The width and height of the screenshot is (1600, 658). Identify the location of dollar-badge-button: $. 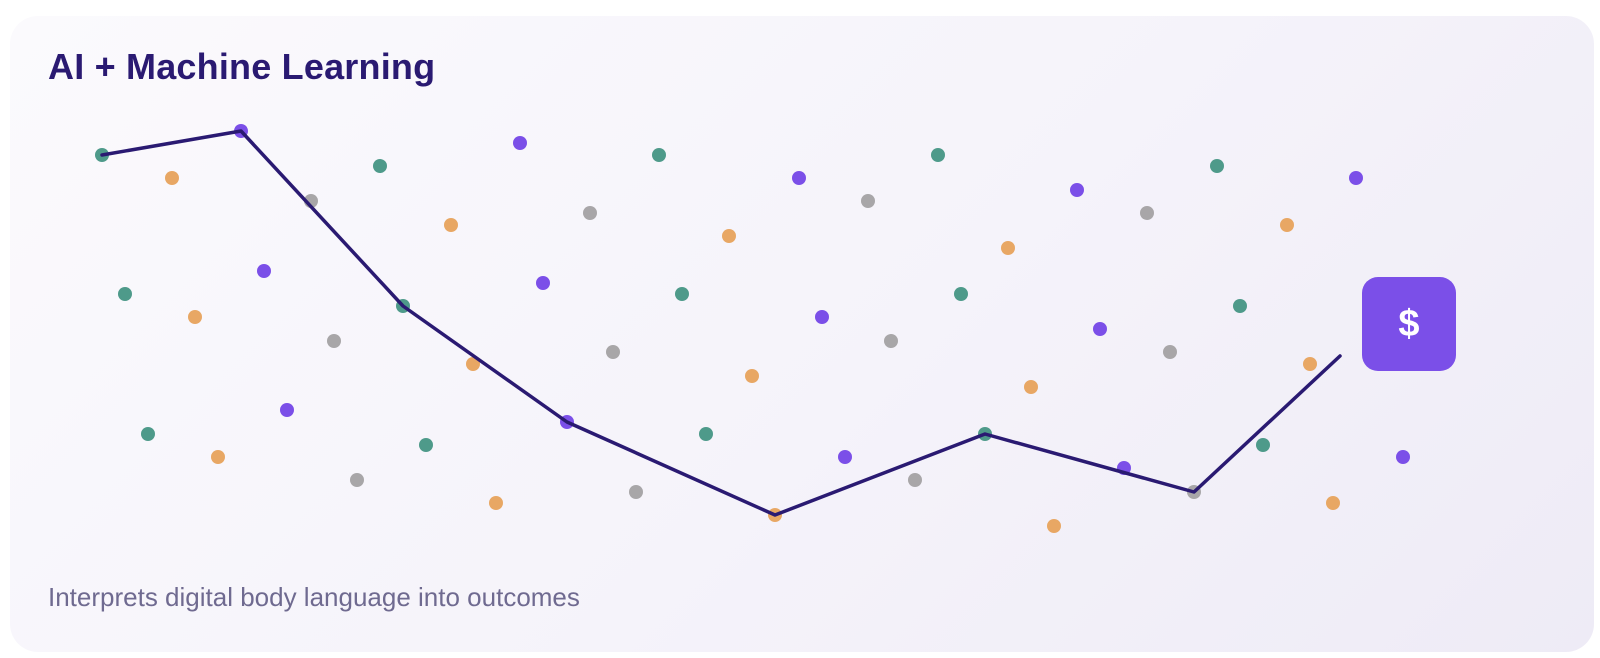
(1409, 324).